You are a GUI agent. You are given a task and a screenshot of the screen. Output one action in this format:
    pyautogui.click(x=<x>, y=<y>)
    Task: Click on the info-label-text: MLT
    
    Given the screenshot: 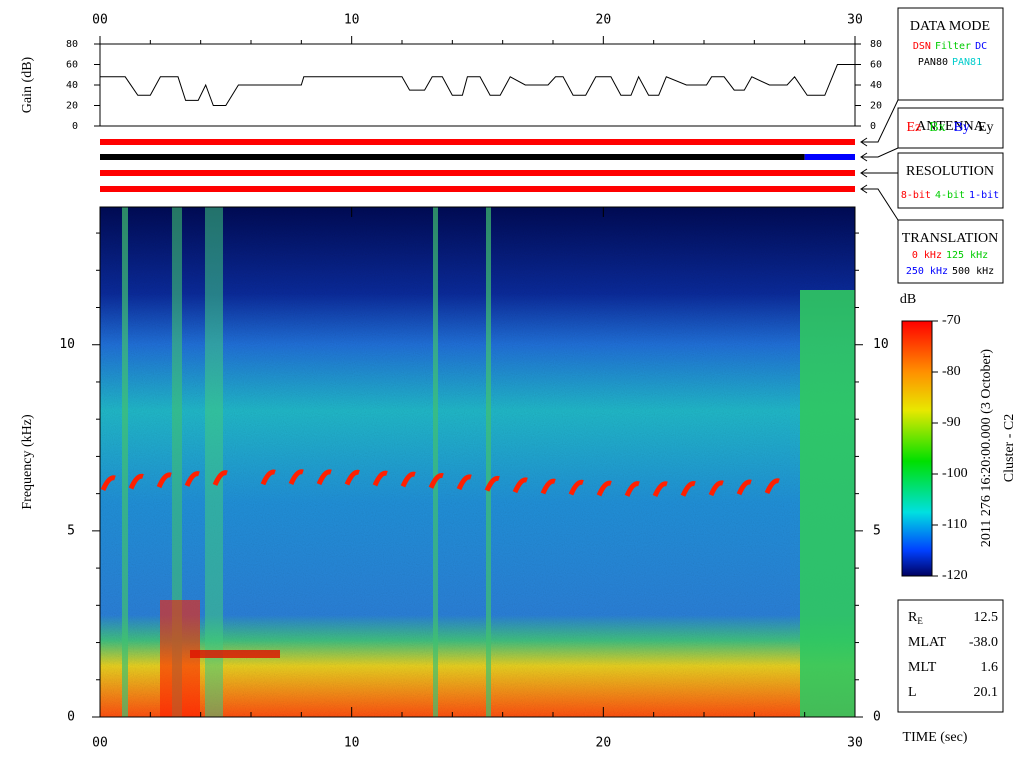 What is the action you would take?
    pyautogui.click(x=922, y=667)
    